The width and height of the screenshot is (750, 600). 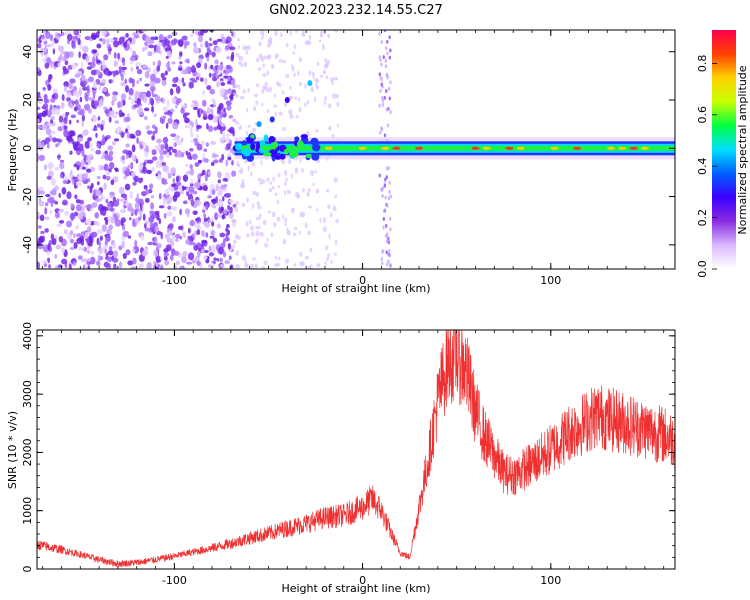 What do you see at coordinates (12, 150) in the screenshot?
I see `spectrogram-ylabel: Frequency (Hz)` at bounding box center [12, 150].